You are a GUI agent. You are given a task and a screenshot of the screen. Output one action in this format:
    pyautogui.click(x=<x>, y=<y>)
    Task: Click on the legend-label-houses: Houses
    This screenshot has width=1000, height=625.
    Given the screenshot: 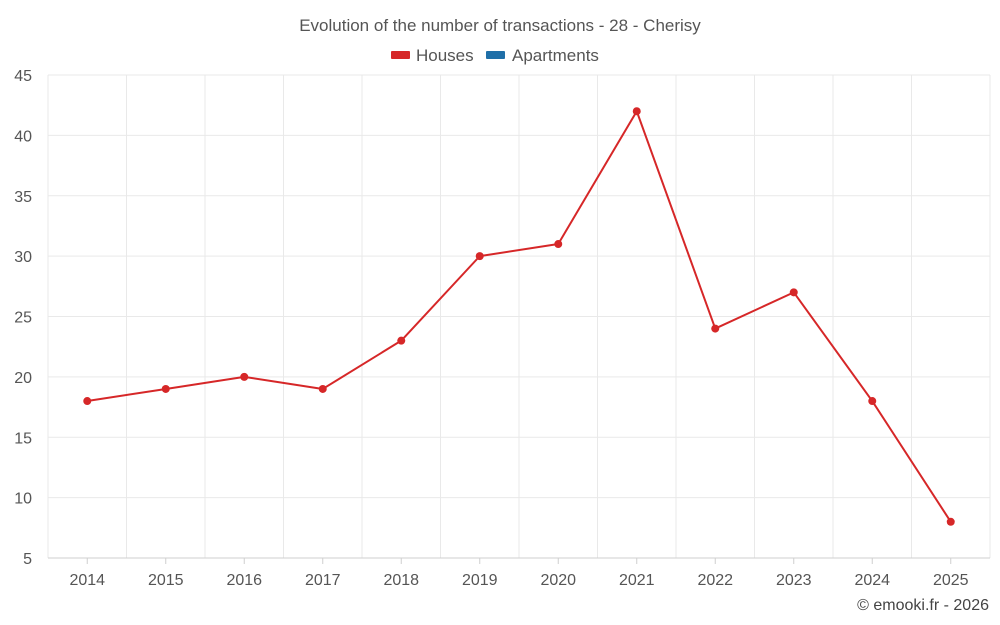 What is the action you would take?
    pyautogui.click(x=445, y=55)
    